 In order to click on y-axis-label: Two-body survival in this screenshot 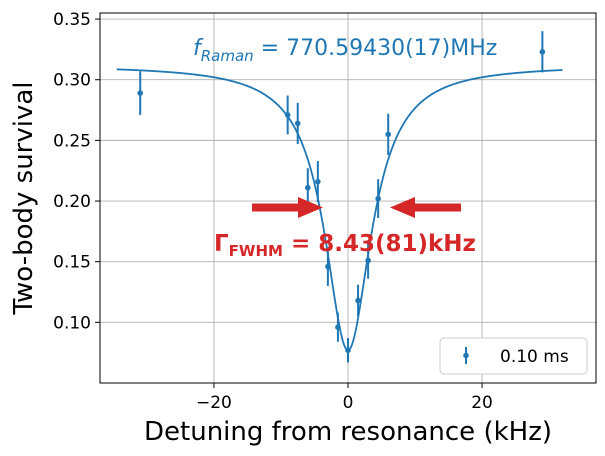, I will do `click(24, 198)`.